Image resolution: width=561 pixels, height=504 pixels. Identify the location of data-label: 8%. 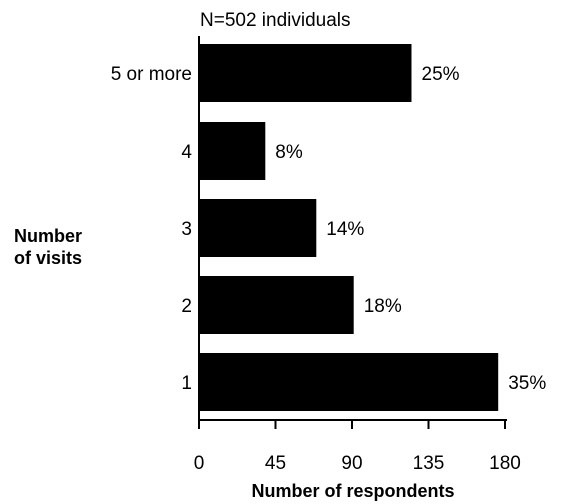
(289, 152).